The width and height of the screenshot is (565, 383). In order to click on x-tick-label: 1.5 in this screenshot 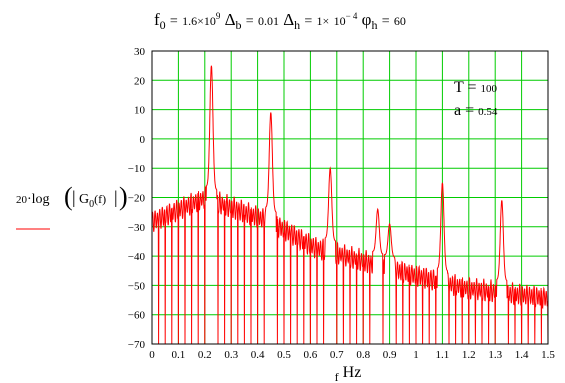, I will do `click(548, 355)`.